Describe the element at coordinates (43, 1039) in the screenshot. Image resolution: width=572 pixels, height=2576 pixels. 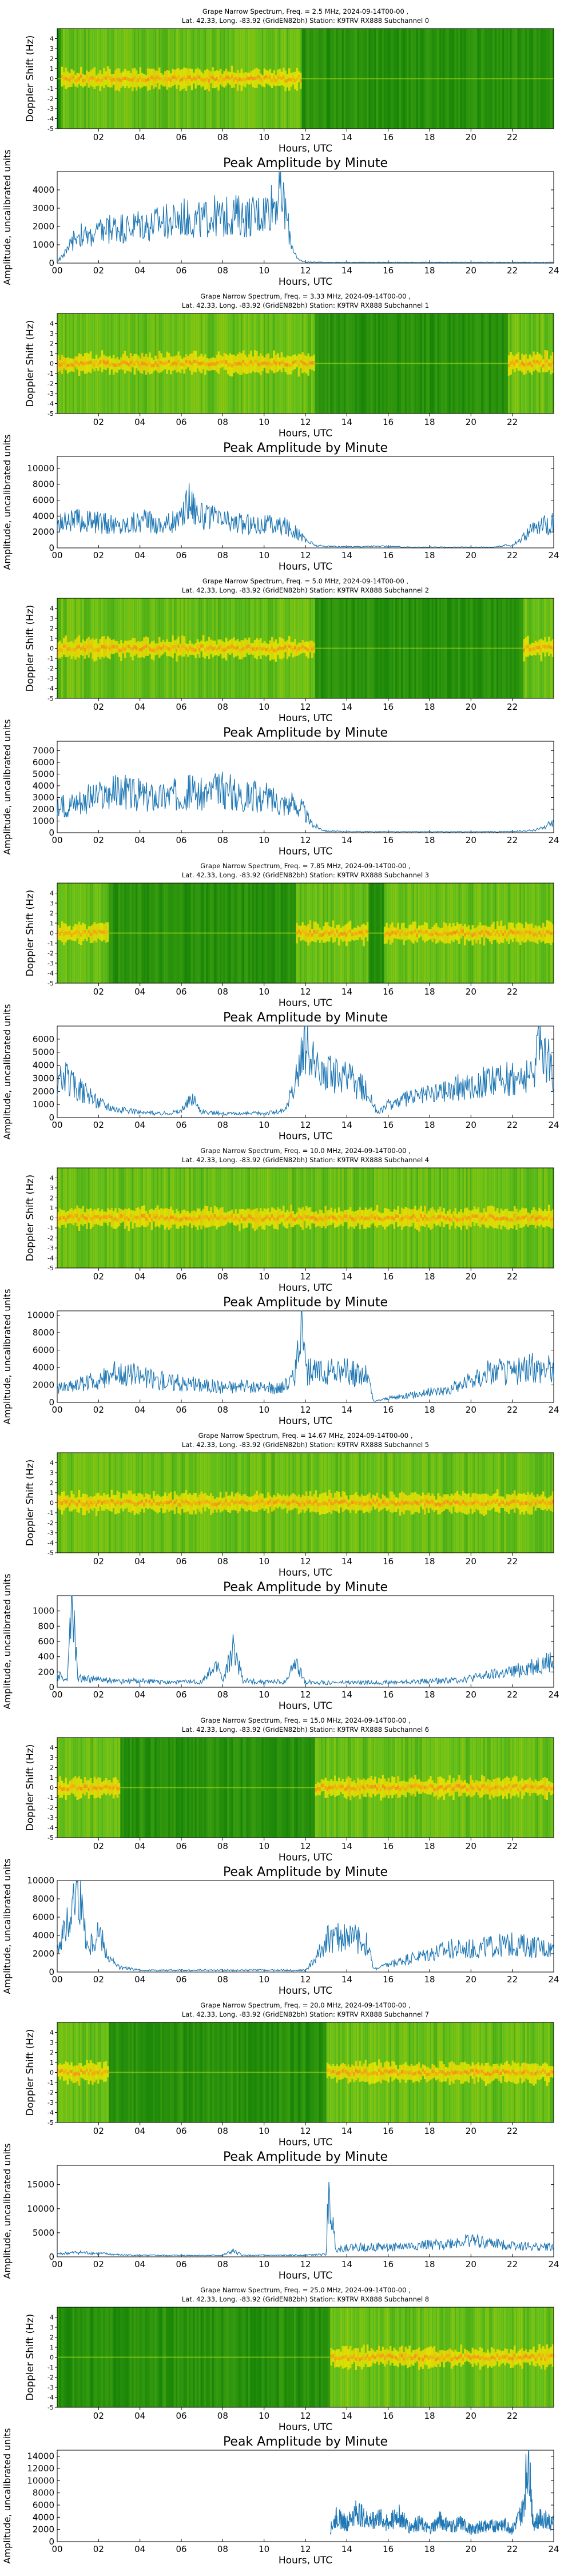
I see `y-tick-label: 6000` at that location.